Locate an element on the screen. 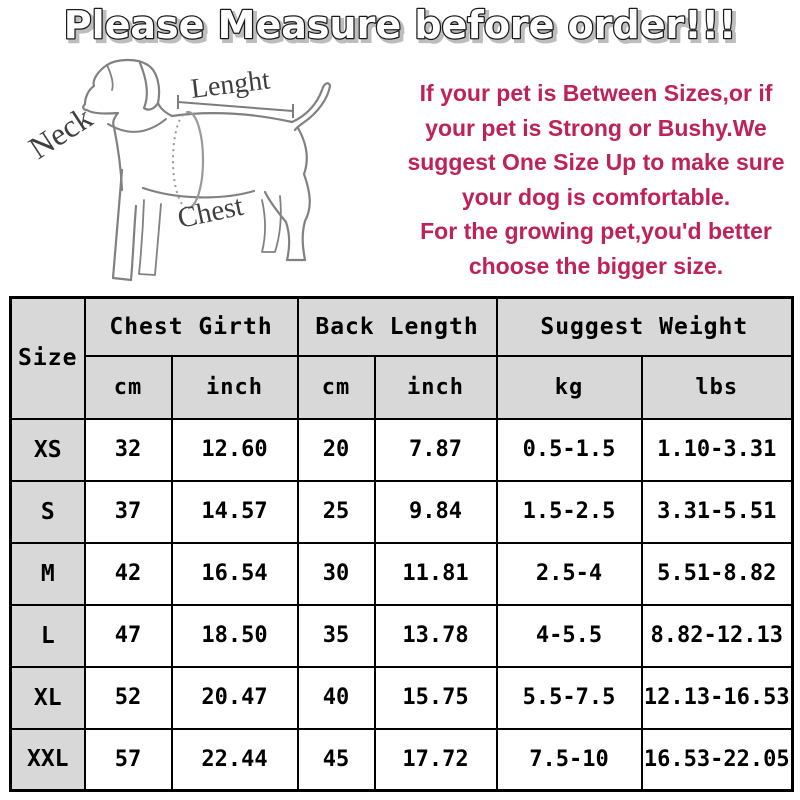 The image size is (800, 800). unit-header-chest-inch: inch is located at coordinates (234, 387).